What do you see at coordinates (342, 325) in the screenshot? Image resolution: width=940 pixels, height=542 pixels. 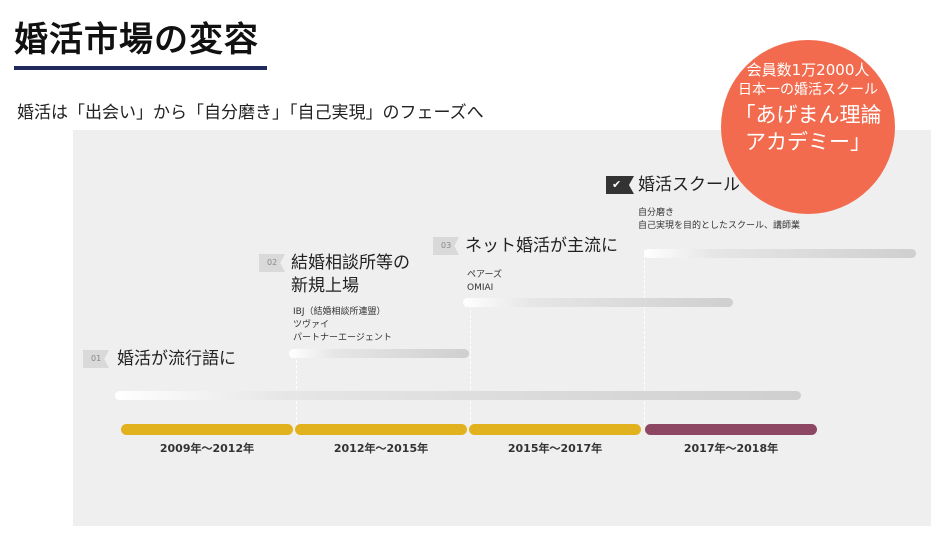 I see `phase-notes: IBJ（結婚相談所連盟） ツヴァイ パートナーエージェント` at bounding box center [342, 325].